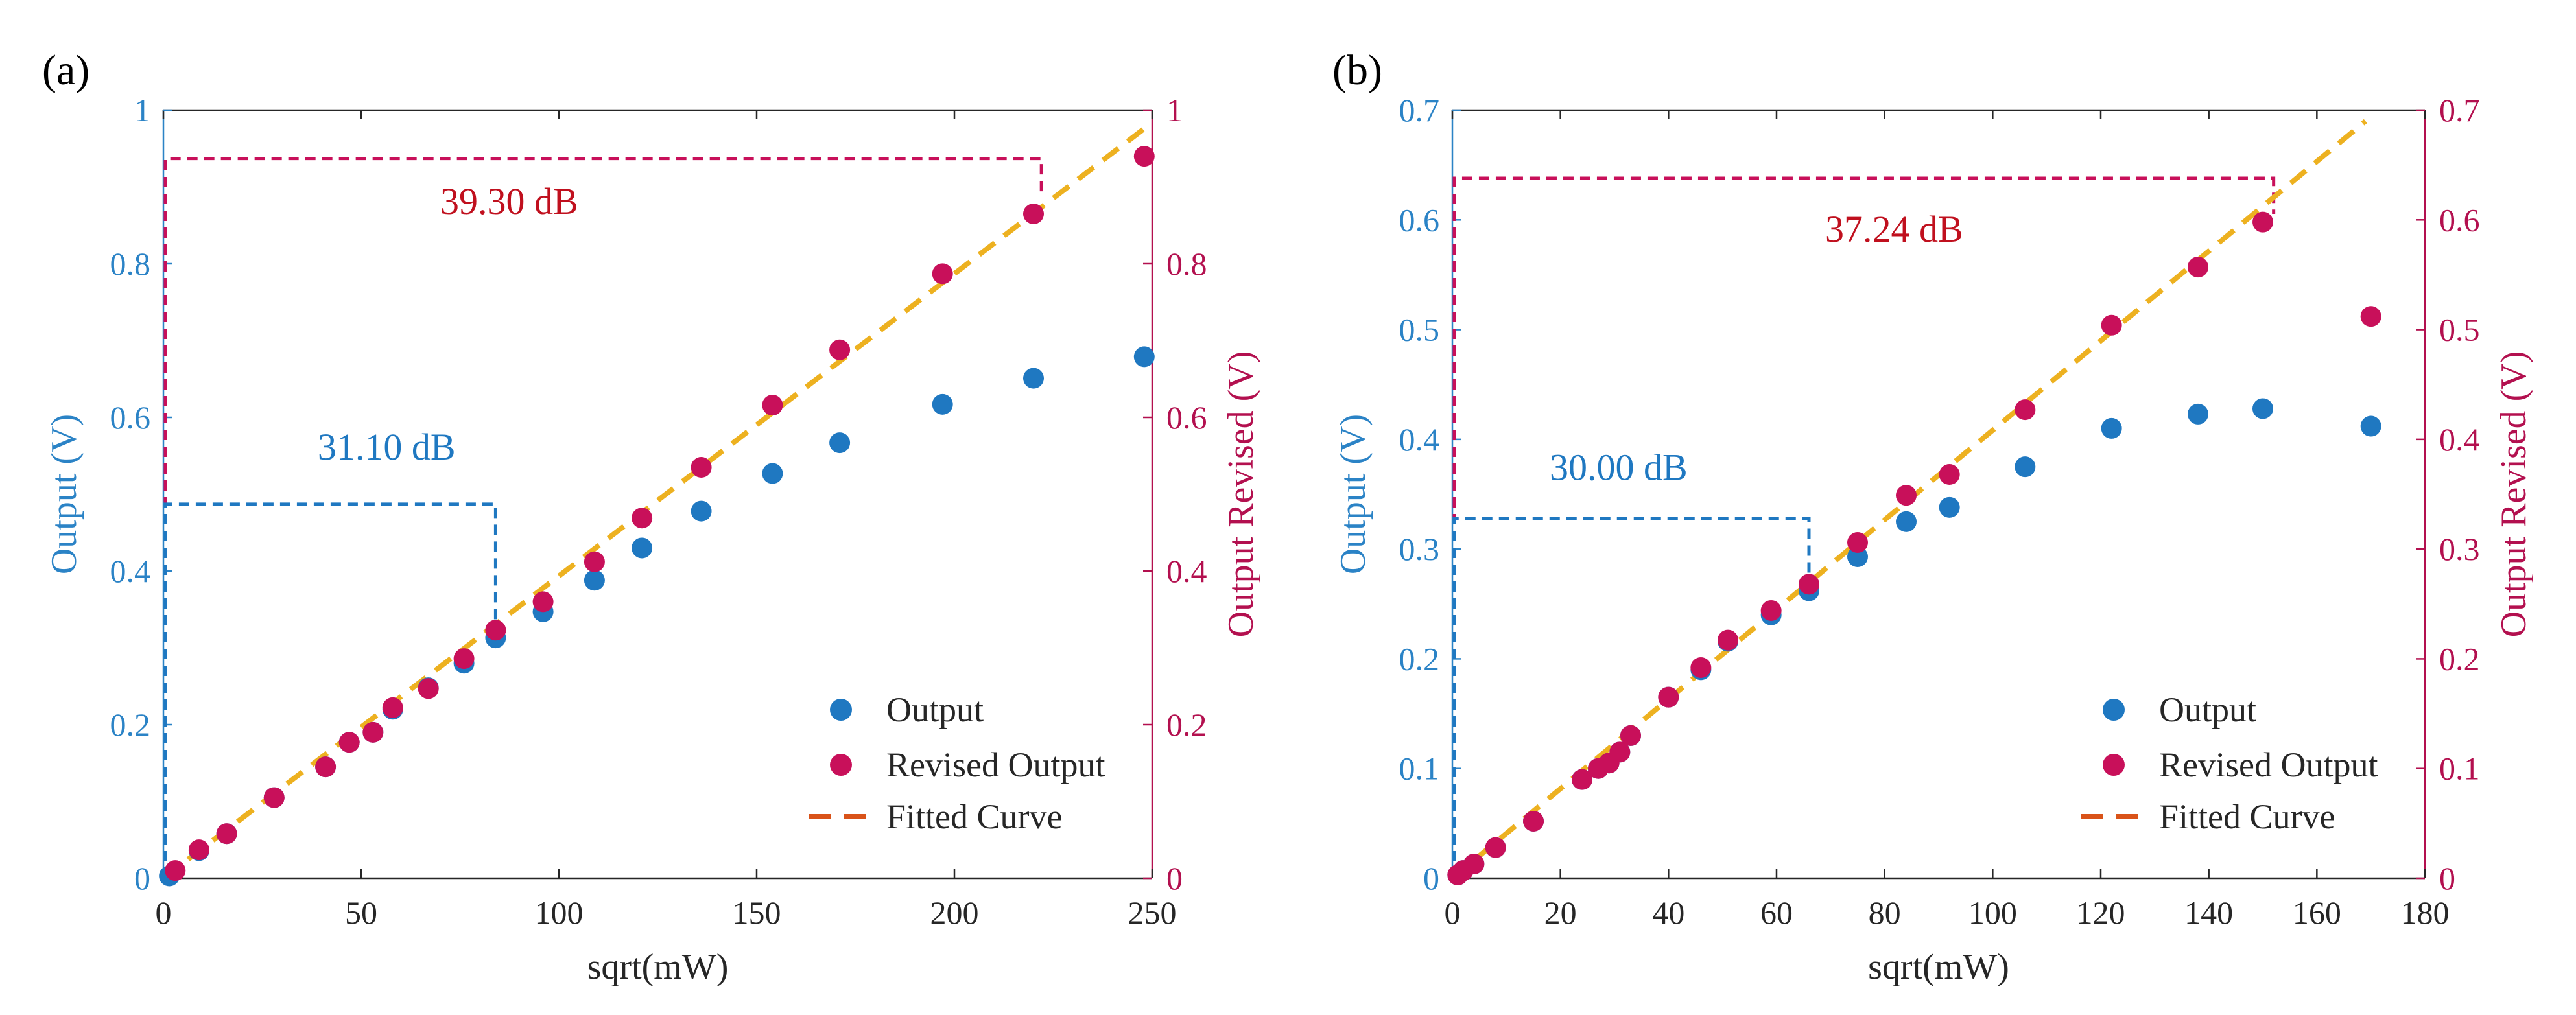 The width and height of the screenshot is (2576, 1015). What do you see at coordinates (2460, 769) in the screenshot?
I see `right-y-tick-label: 0.1` at bounding box center [2460, 769].